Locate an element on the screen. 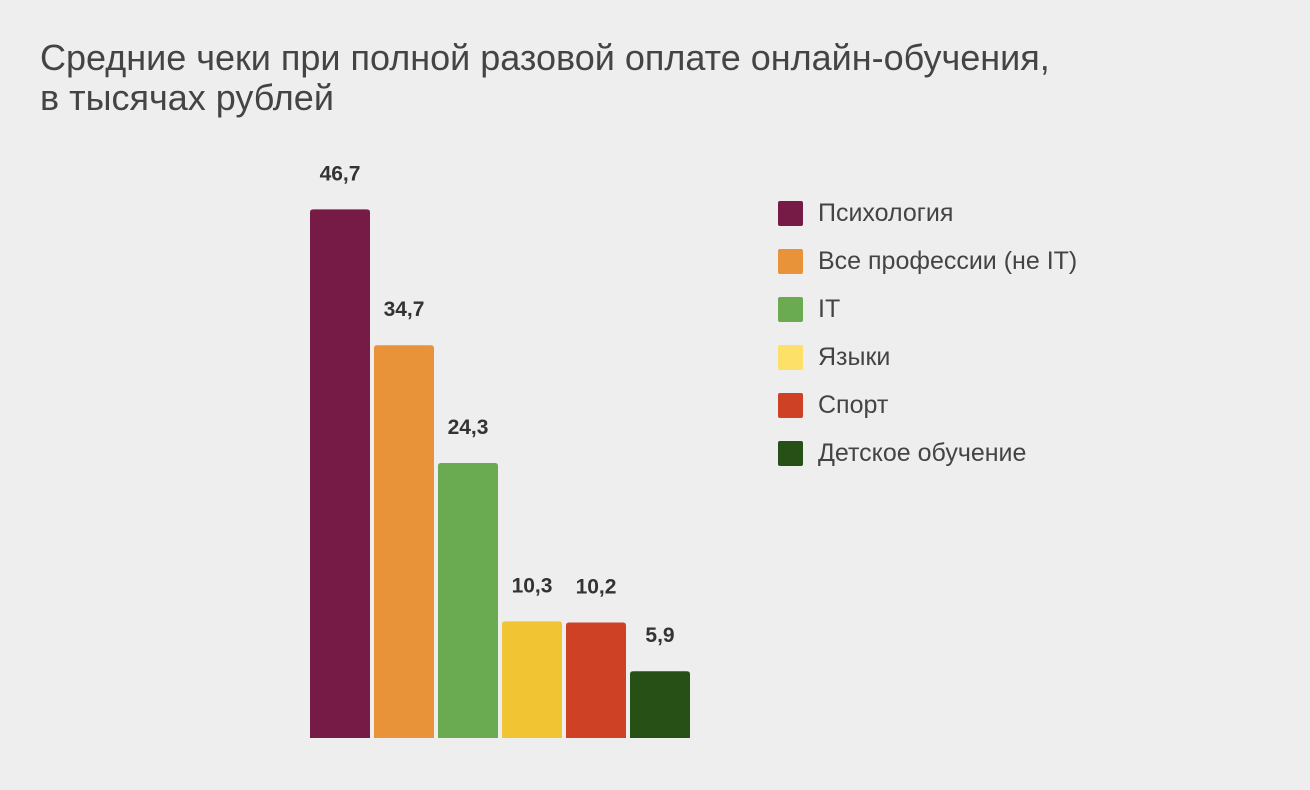 The image size is (1310, 790). legend-label: Спорт is located at coordinates (853, 404).